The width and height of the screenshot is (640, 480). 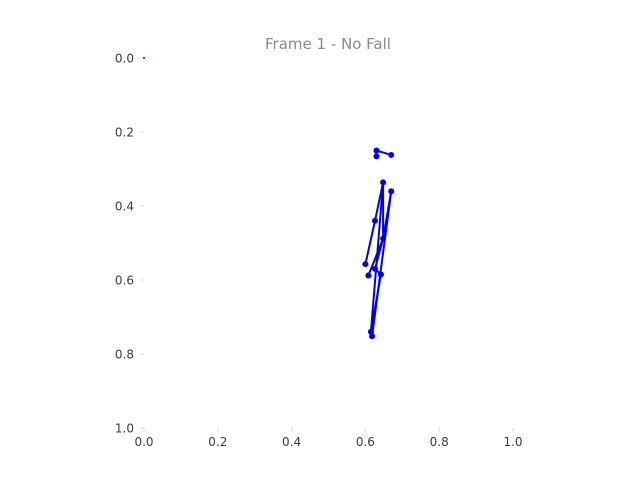 I want to click on y-tick-label: 0.6, so click(x=124, y=281).